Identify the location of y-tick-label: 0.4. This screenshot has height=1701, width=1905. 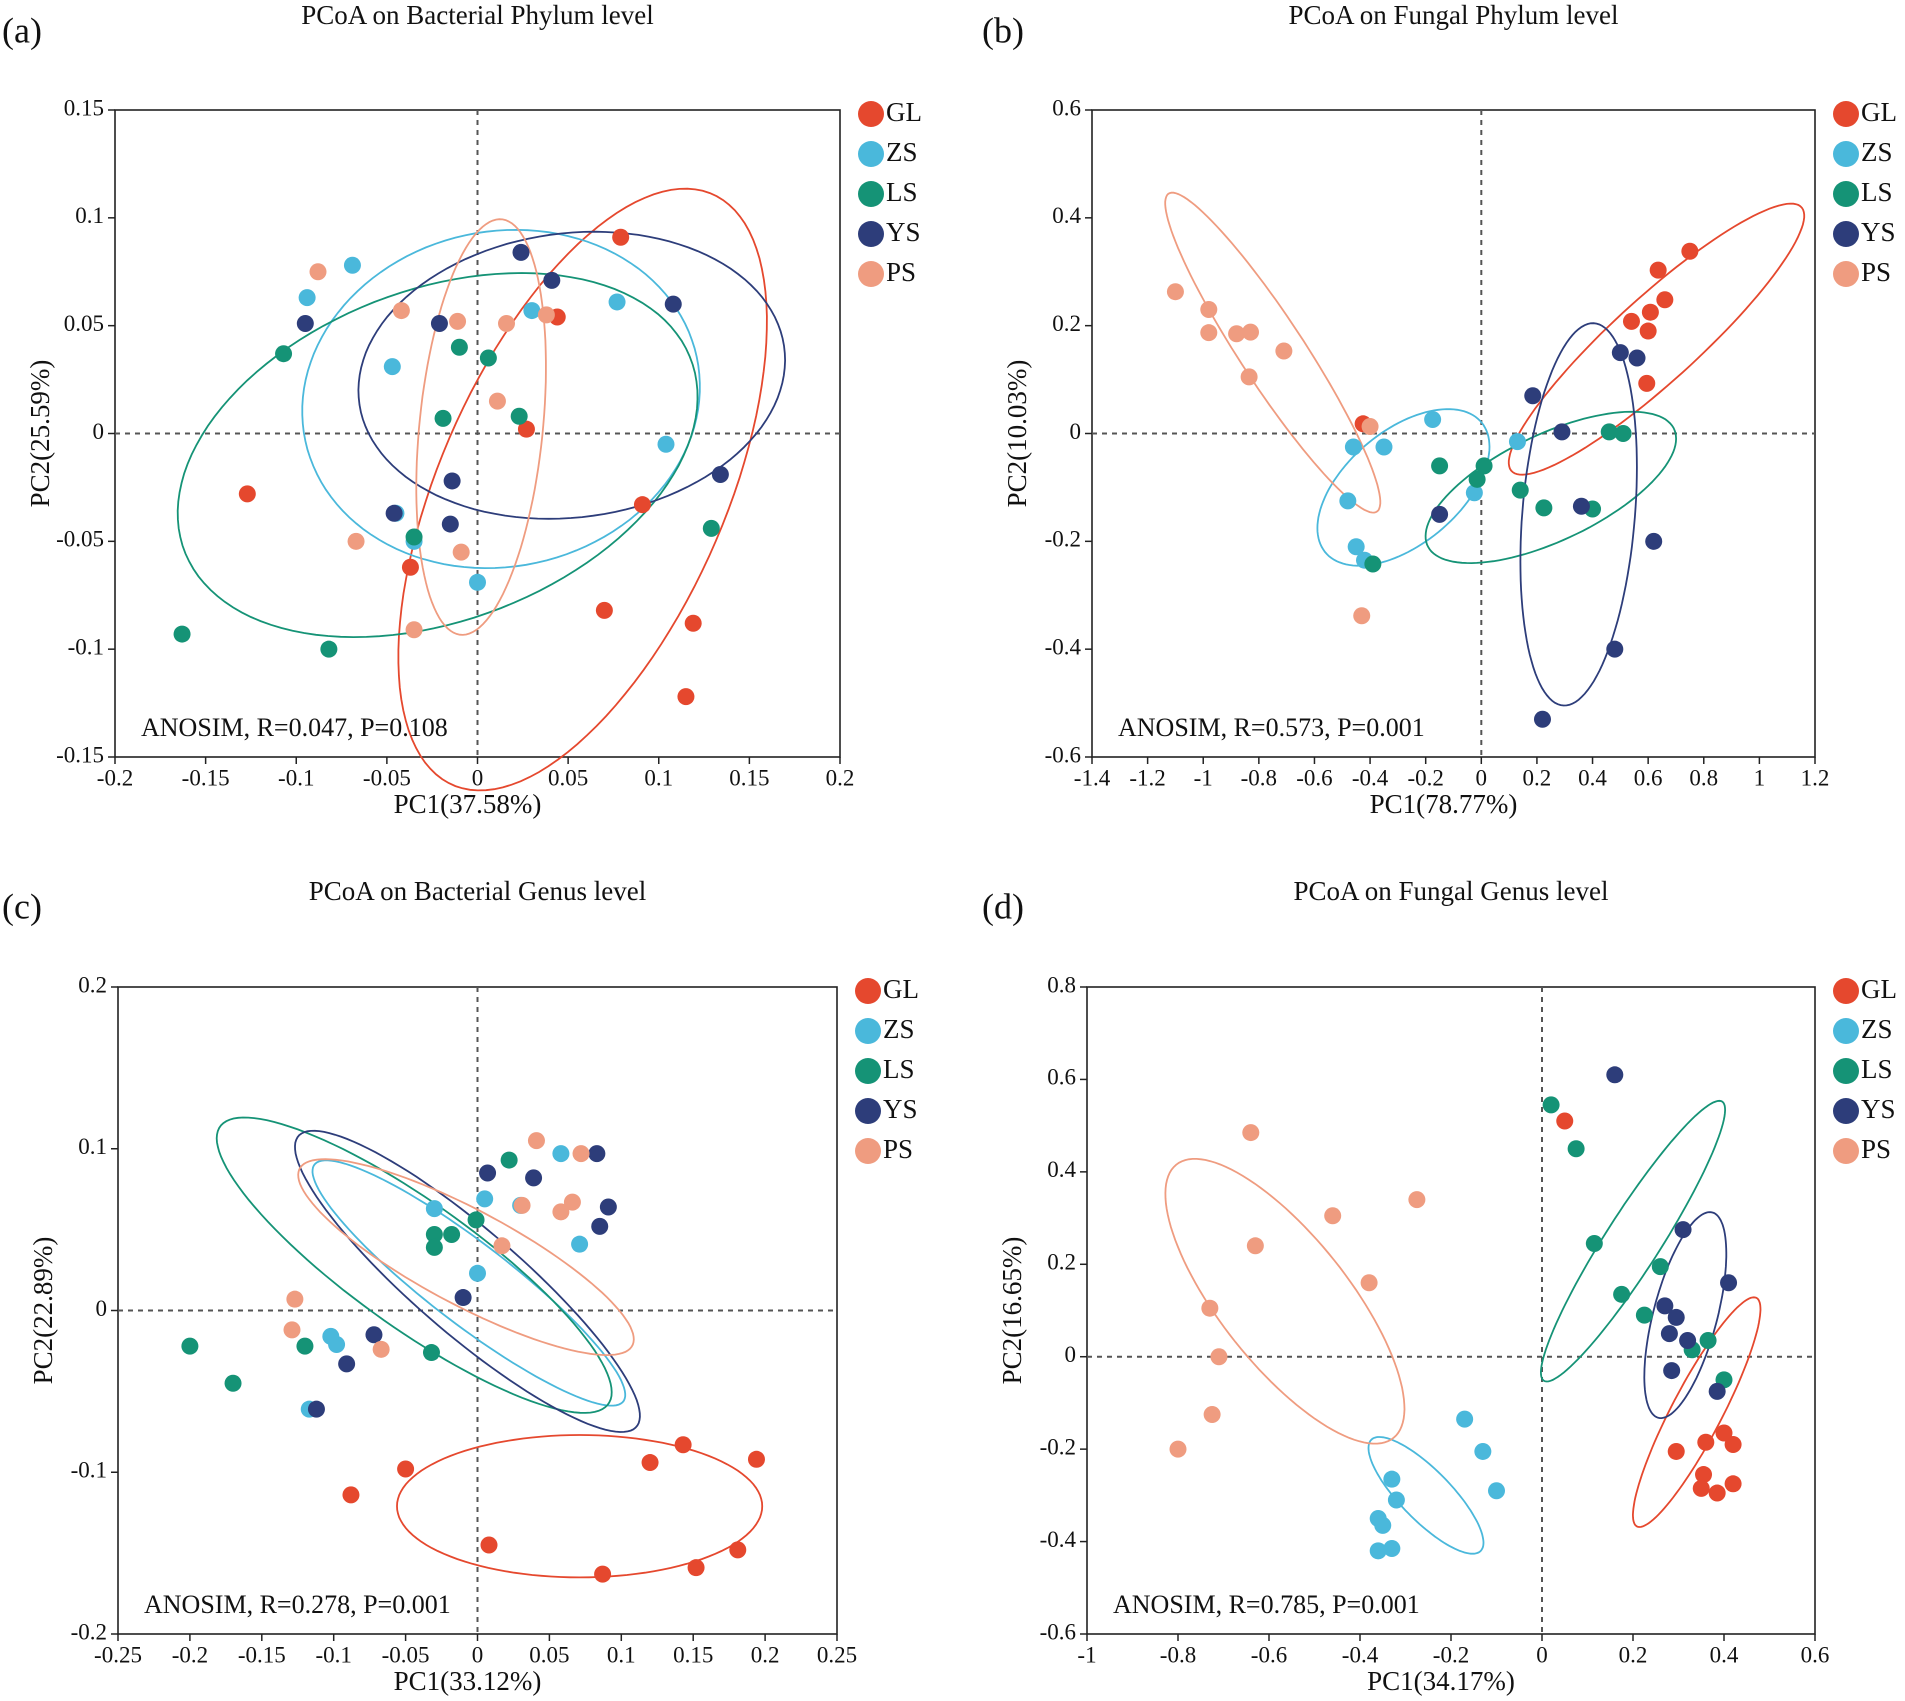
(1066, 215).